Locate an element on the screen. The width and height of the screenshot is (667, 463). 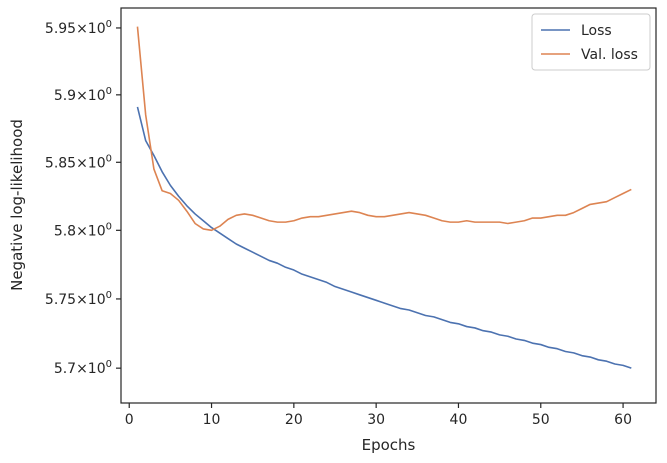
y-tick-label-0: 5.7×100 is located at coordinates (83, 368).